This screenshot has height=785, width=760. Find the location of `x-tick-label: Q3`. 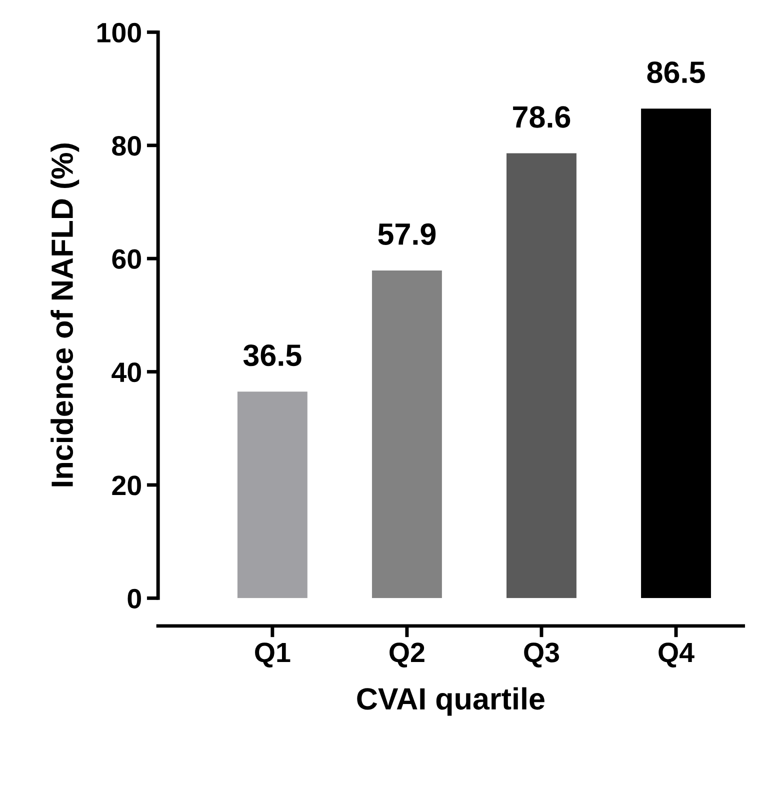

x-tick-label: Q3 is located at coordinates (542, 655).